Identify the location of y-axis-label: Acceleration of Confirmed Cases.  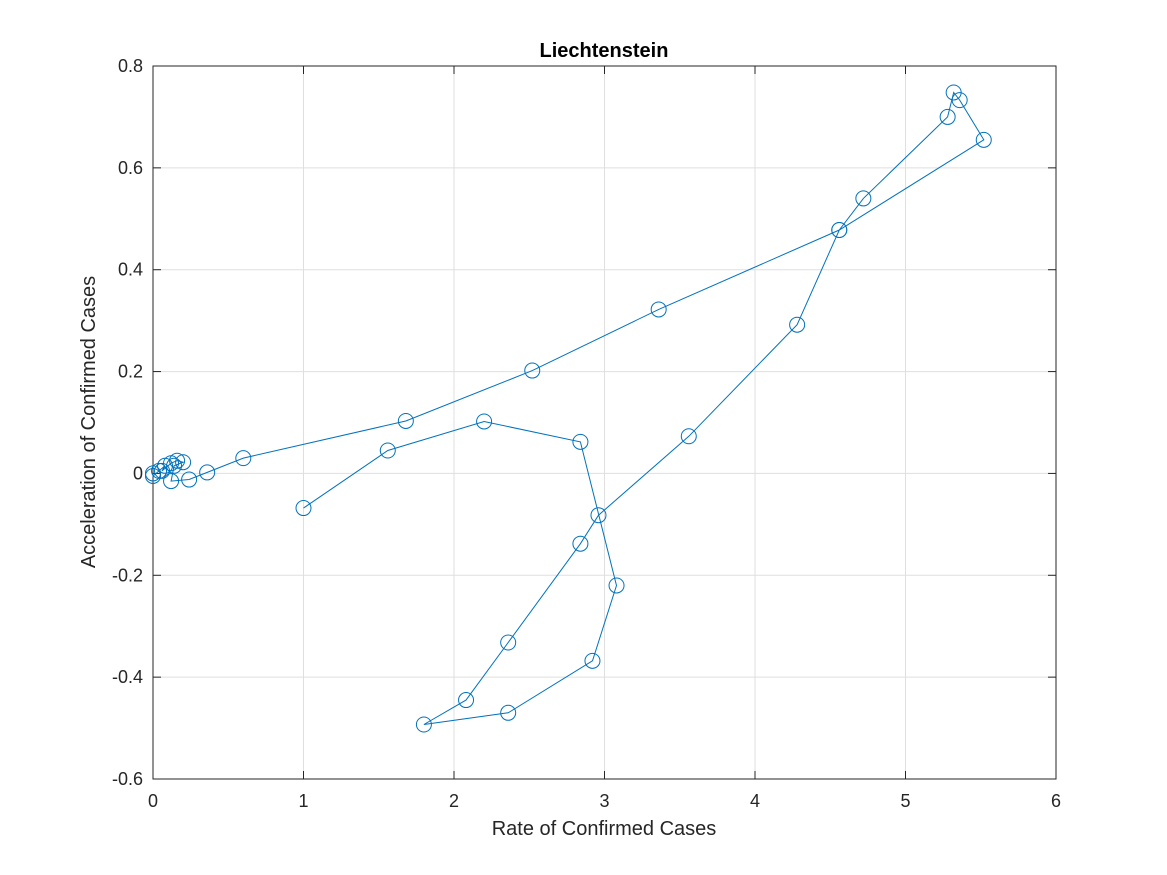
(89, 422).